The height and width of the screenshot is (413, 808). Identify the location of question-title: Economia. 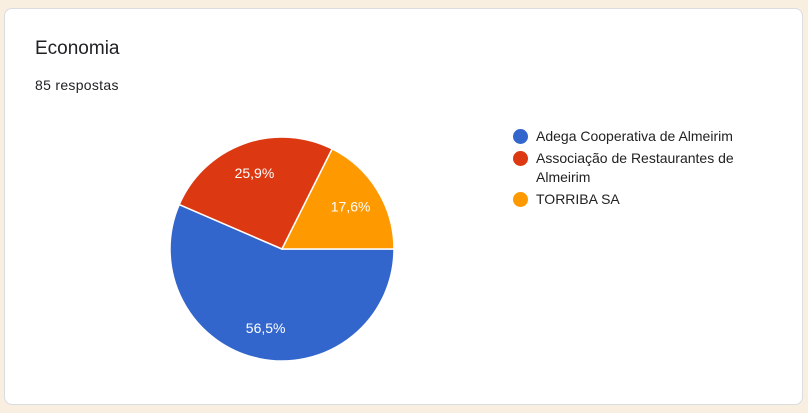
(77, 48).